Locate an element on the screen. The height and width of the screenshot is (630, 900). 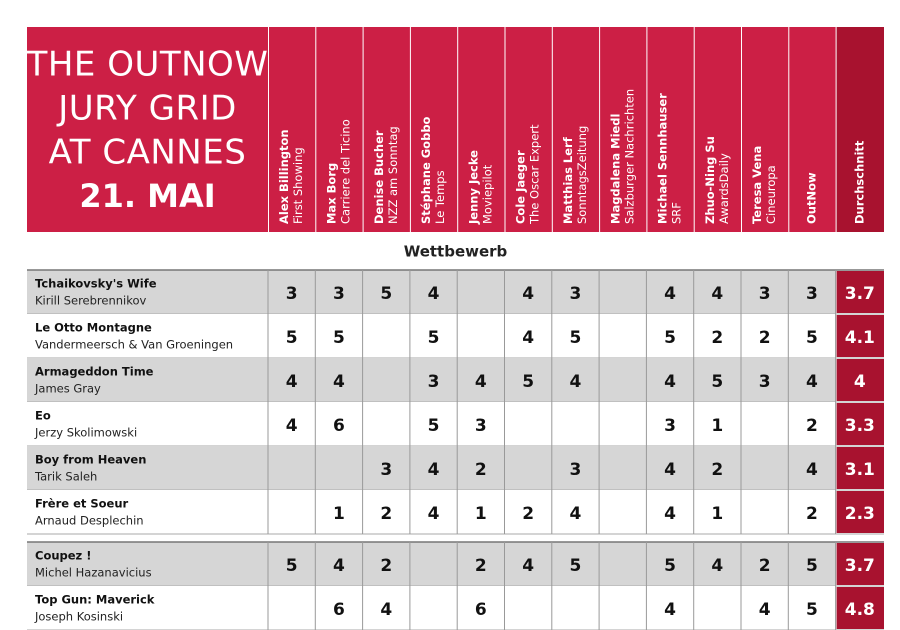
juror-name: Teresa Vena is located at coordinates (757, 185).